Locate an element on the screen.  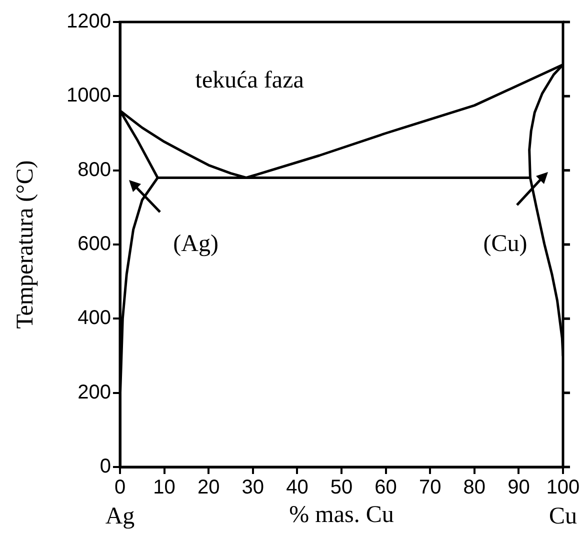
y-axis-title: Temperatura (°C) is located at coordinates (25, 244).